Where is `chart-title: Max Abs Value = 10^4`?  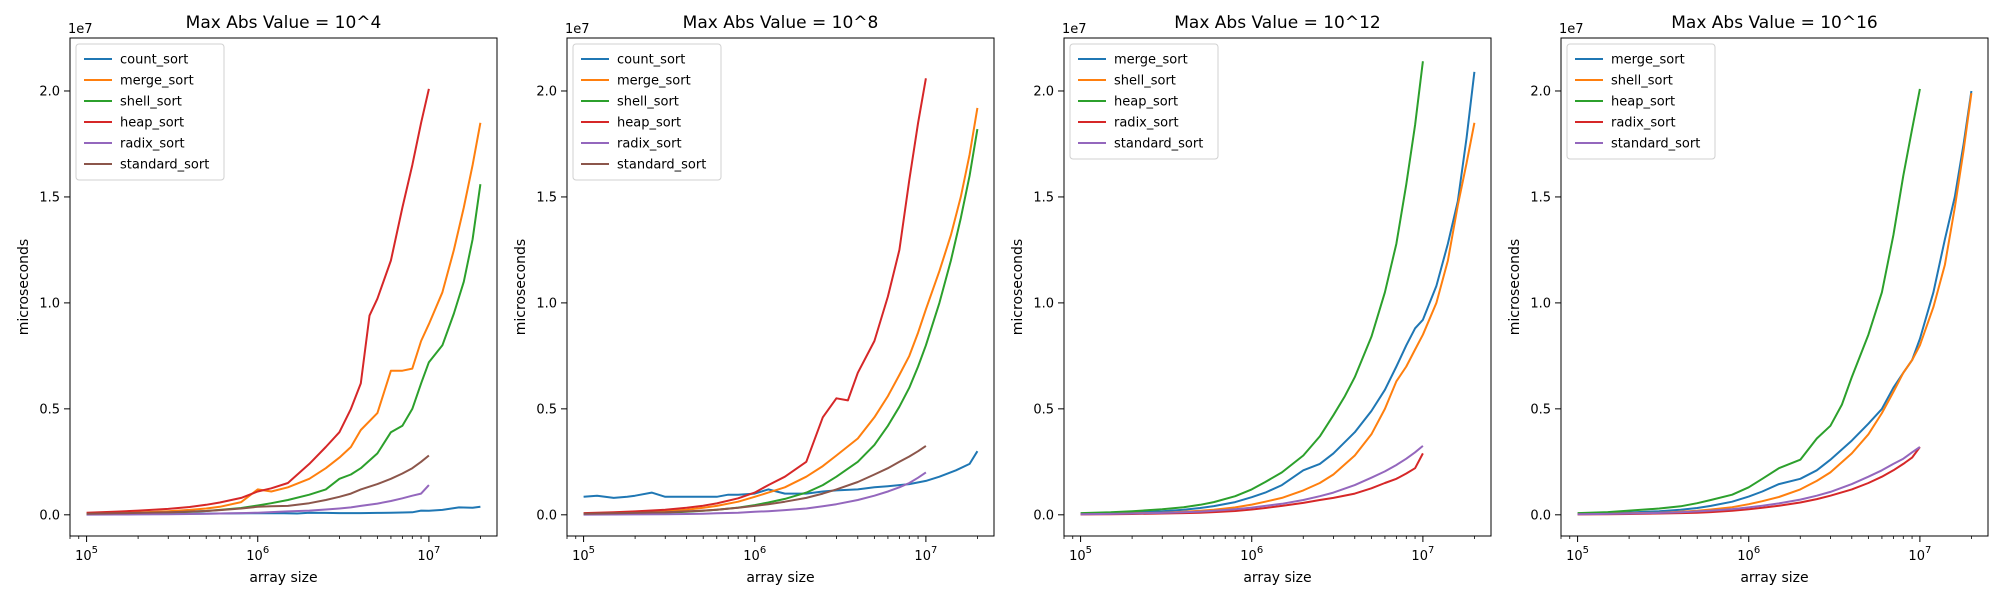 chart-title: Max Abs Value = 10^4 is located at coordinates (284, 23).